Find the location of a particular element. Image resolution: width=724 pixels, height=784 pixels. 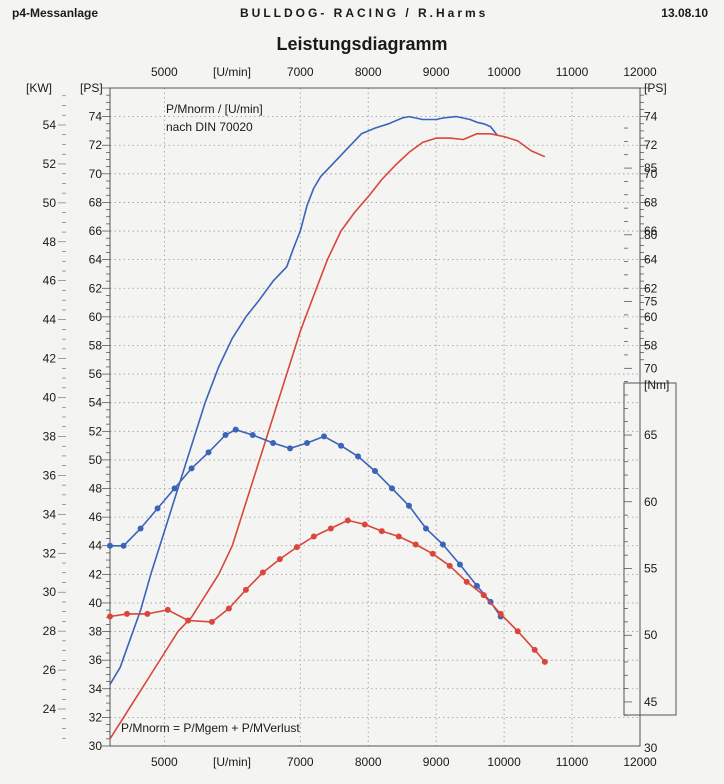

nm-tick-label: 55 is located at coordinates (651, 568).